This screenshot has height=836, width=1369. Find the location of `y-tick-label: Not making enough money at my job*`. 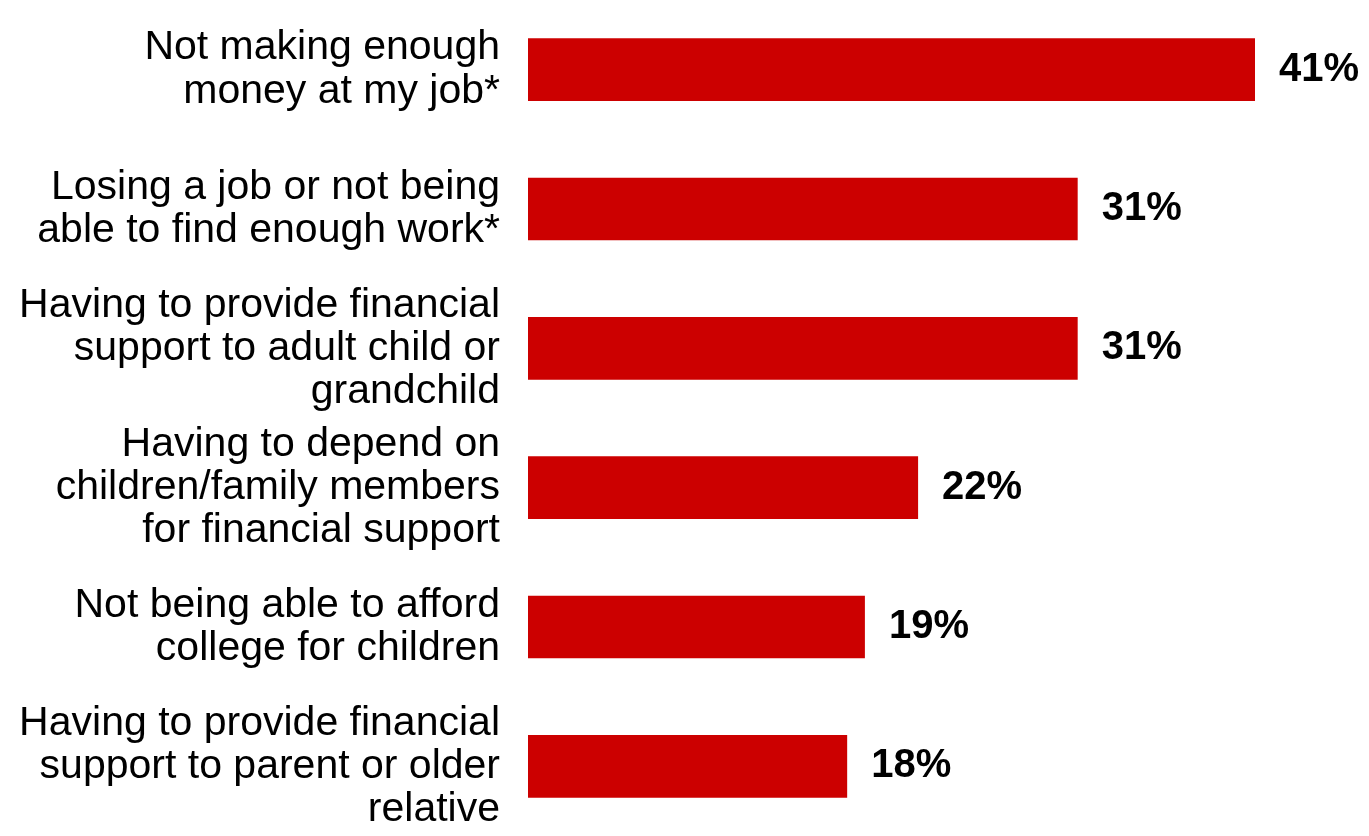

y-tick-label: Not making enough money at my job* is located at coordinates (322, 67).